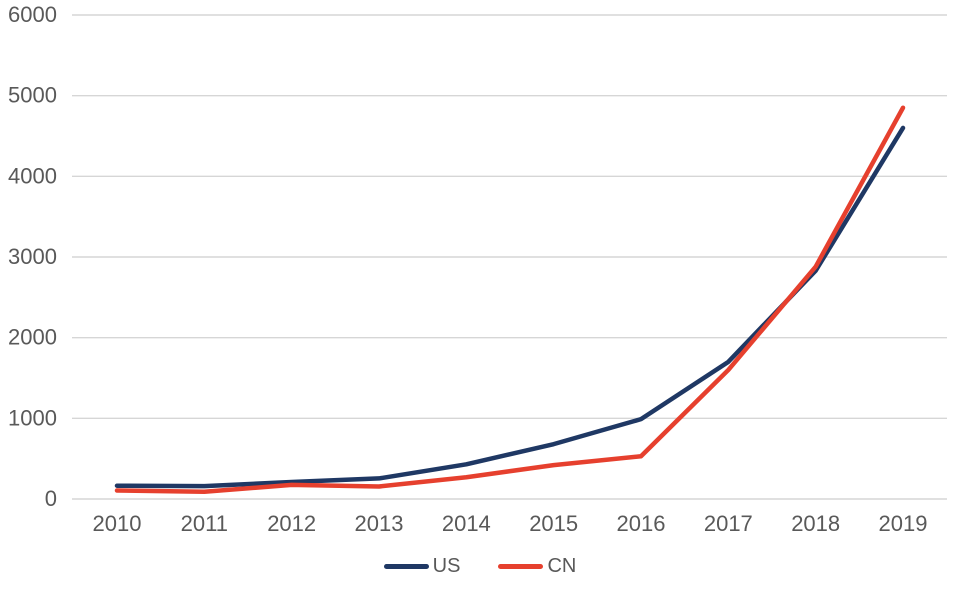 Image resolution: width=960 pixels, height=591 pixels. I want to click on y-axis-tick-label: 0, so click(51, 498).